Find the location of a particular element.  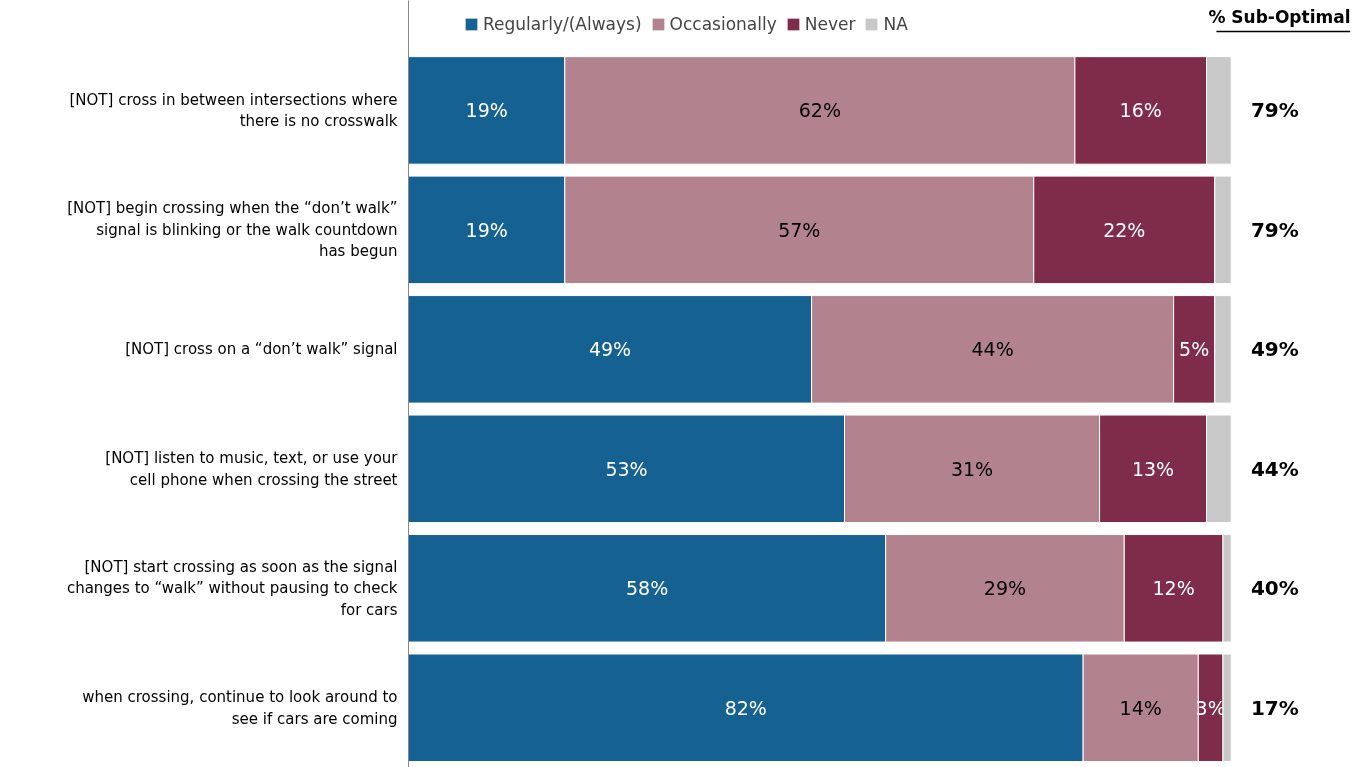

data-label: 12% is located at coordinates (1173, 588).